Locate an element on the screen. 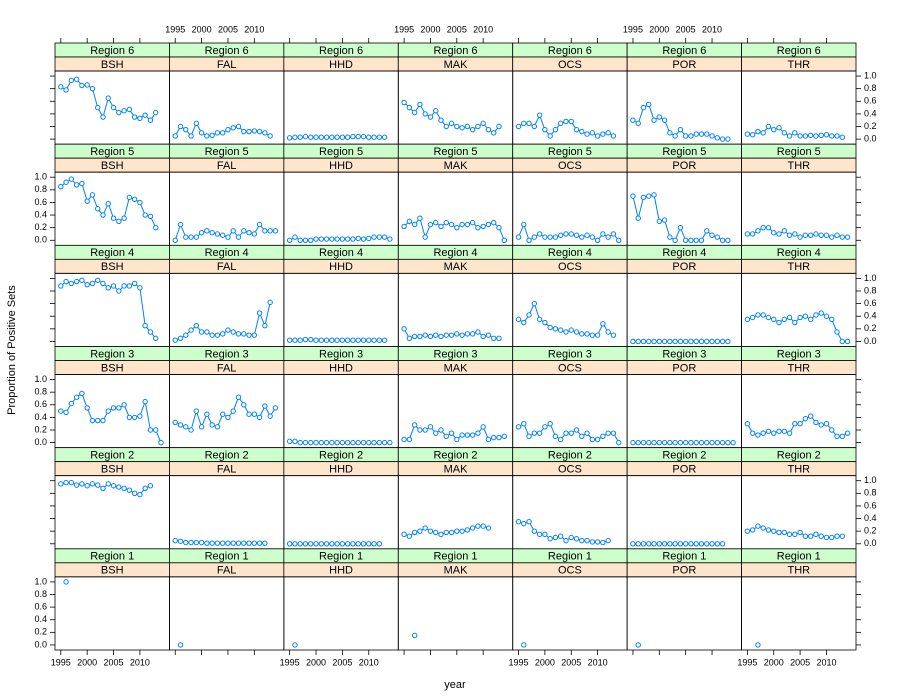 The height and width of the screenshot is (700, 900). strip-region-label: Region 6 is located at coordinates (570, 51).